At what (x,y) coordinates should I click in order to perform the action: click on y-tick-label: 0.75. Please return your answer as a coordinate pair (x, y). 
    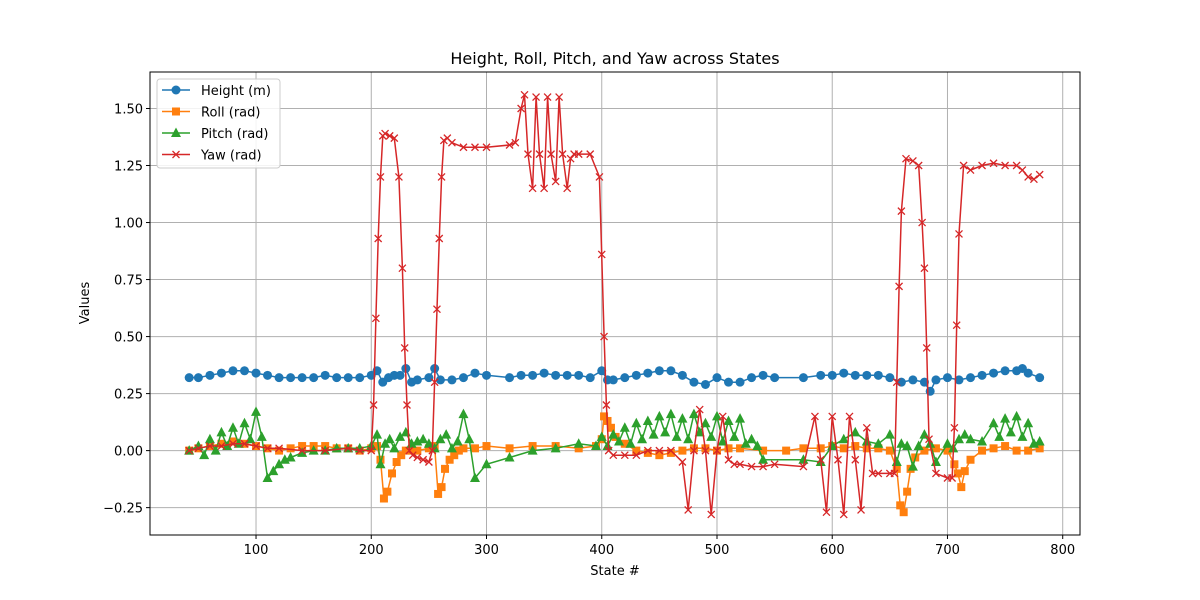
    Looking at the image, I should click on (128, 281).